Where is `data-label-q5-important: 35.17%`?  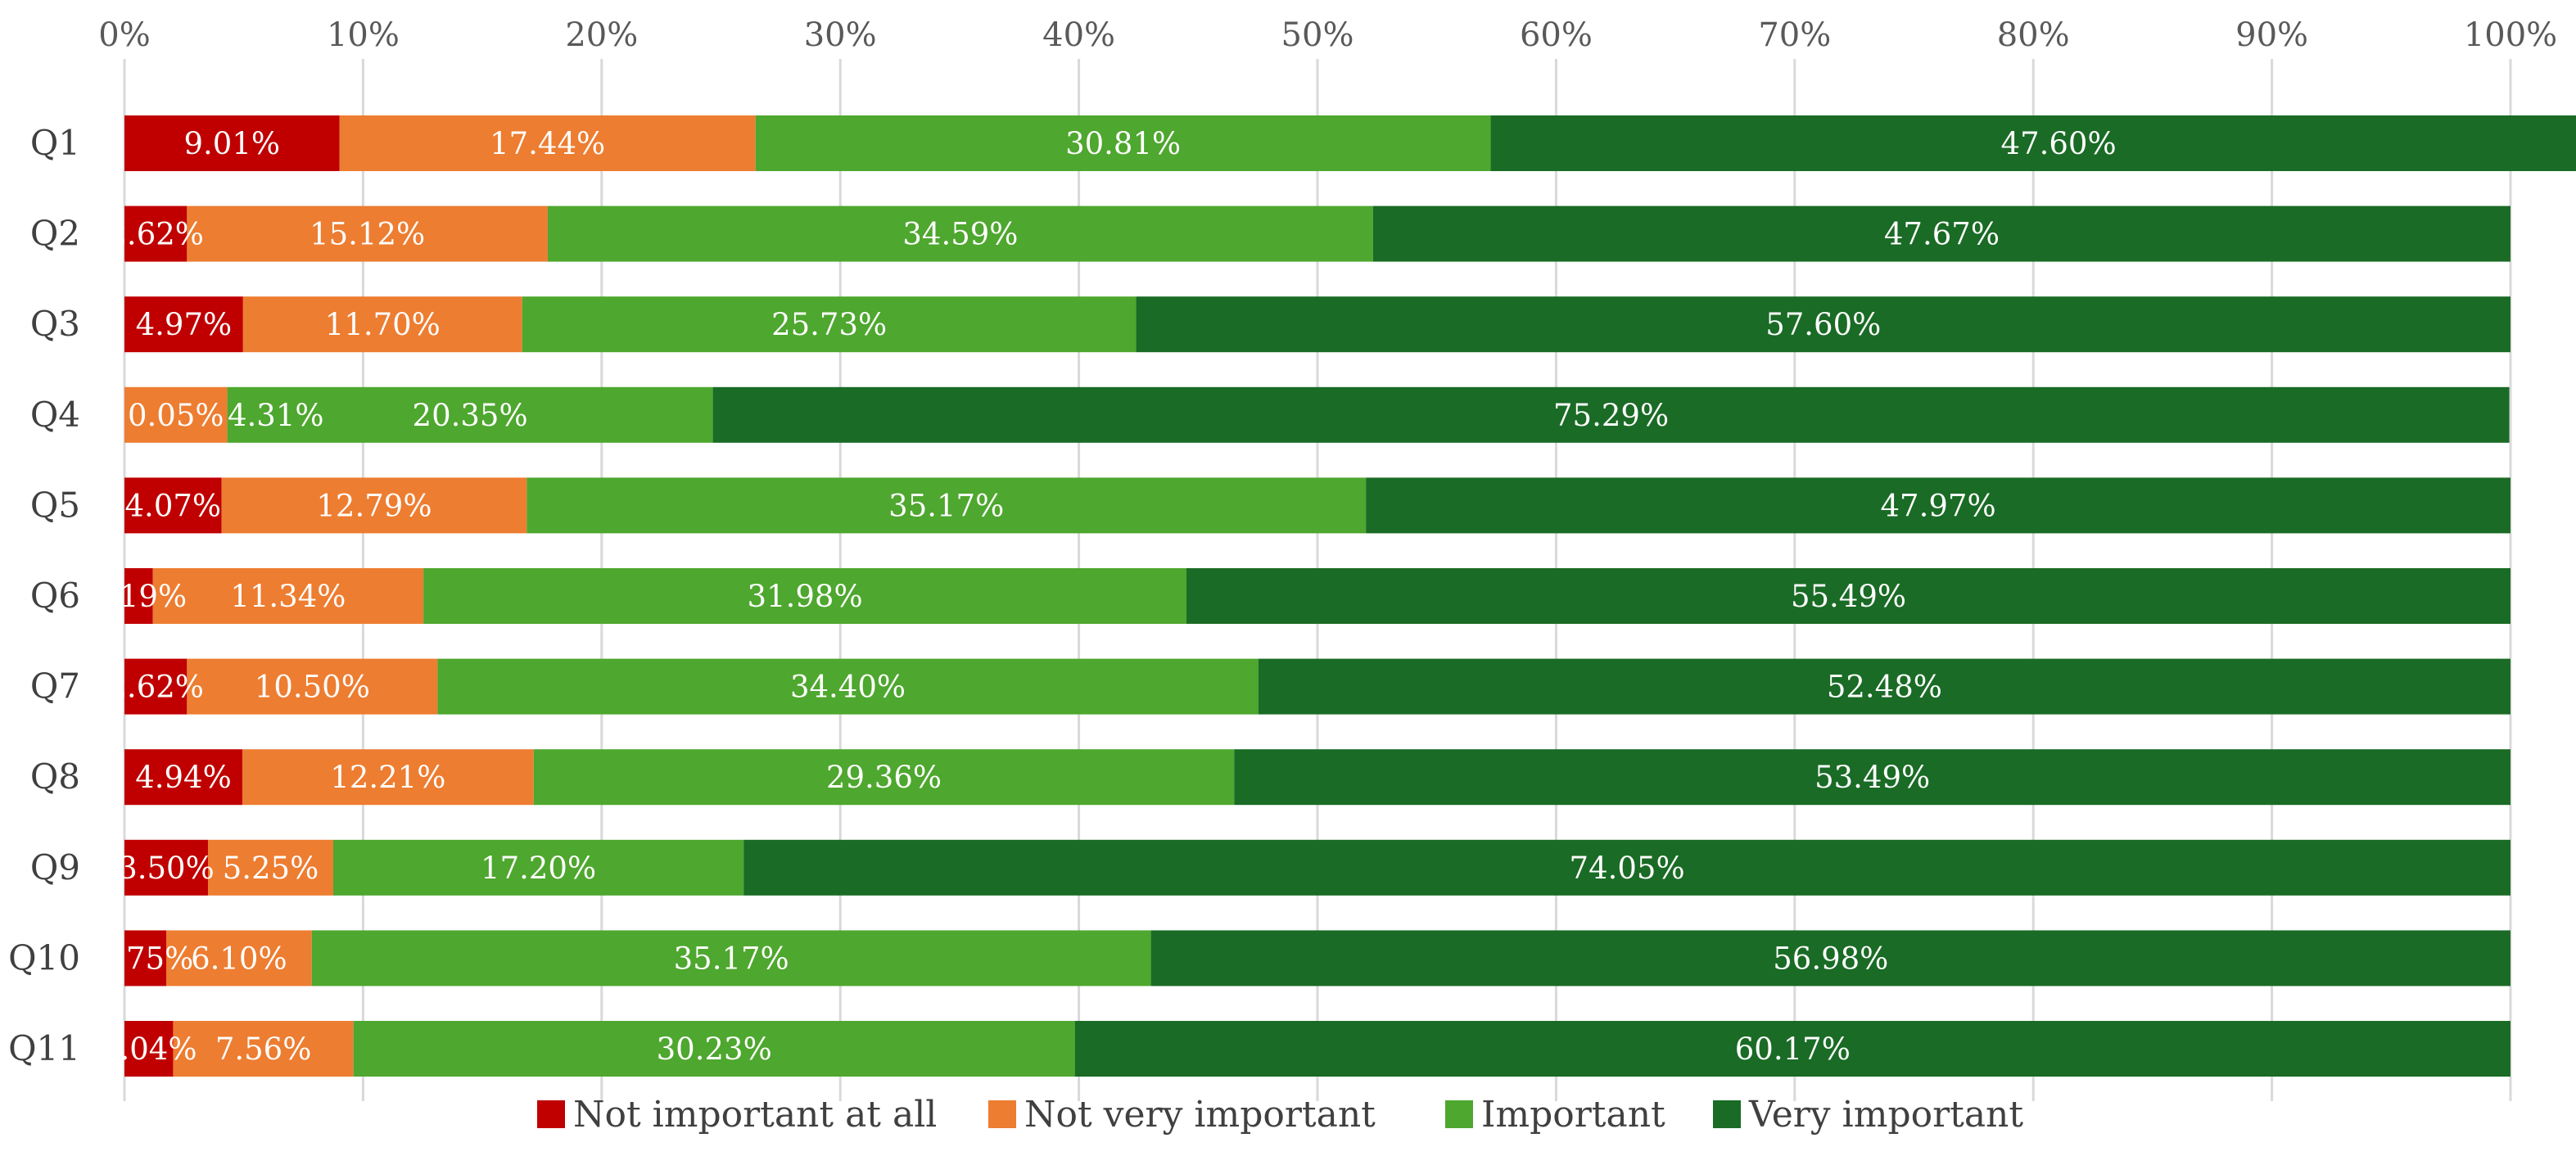 data-label-q5-important: 35.17% is located at coordinates (946, 505).